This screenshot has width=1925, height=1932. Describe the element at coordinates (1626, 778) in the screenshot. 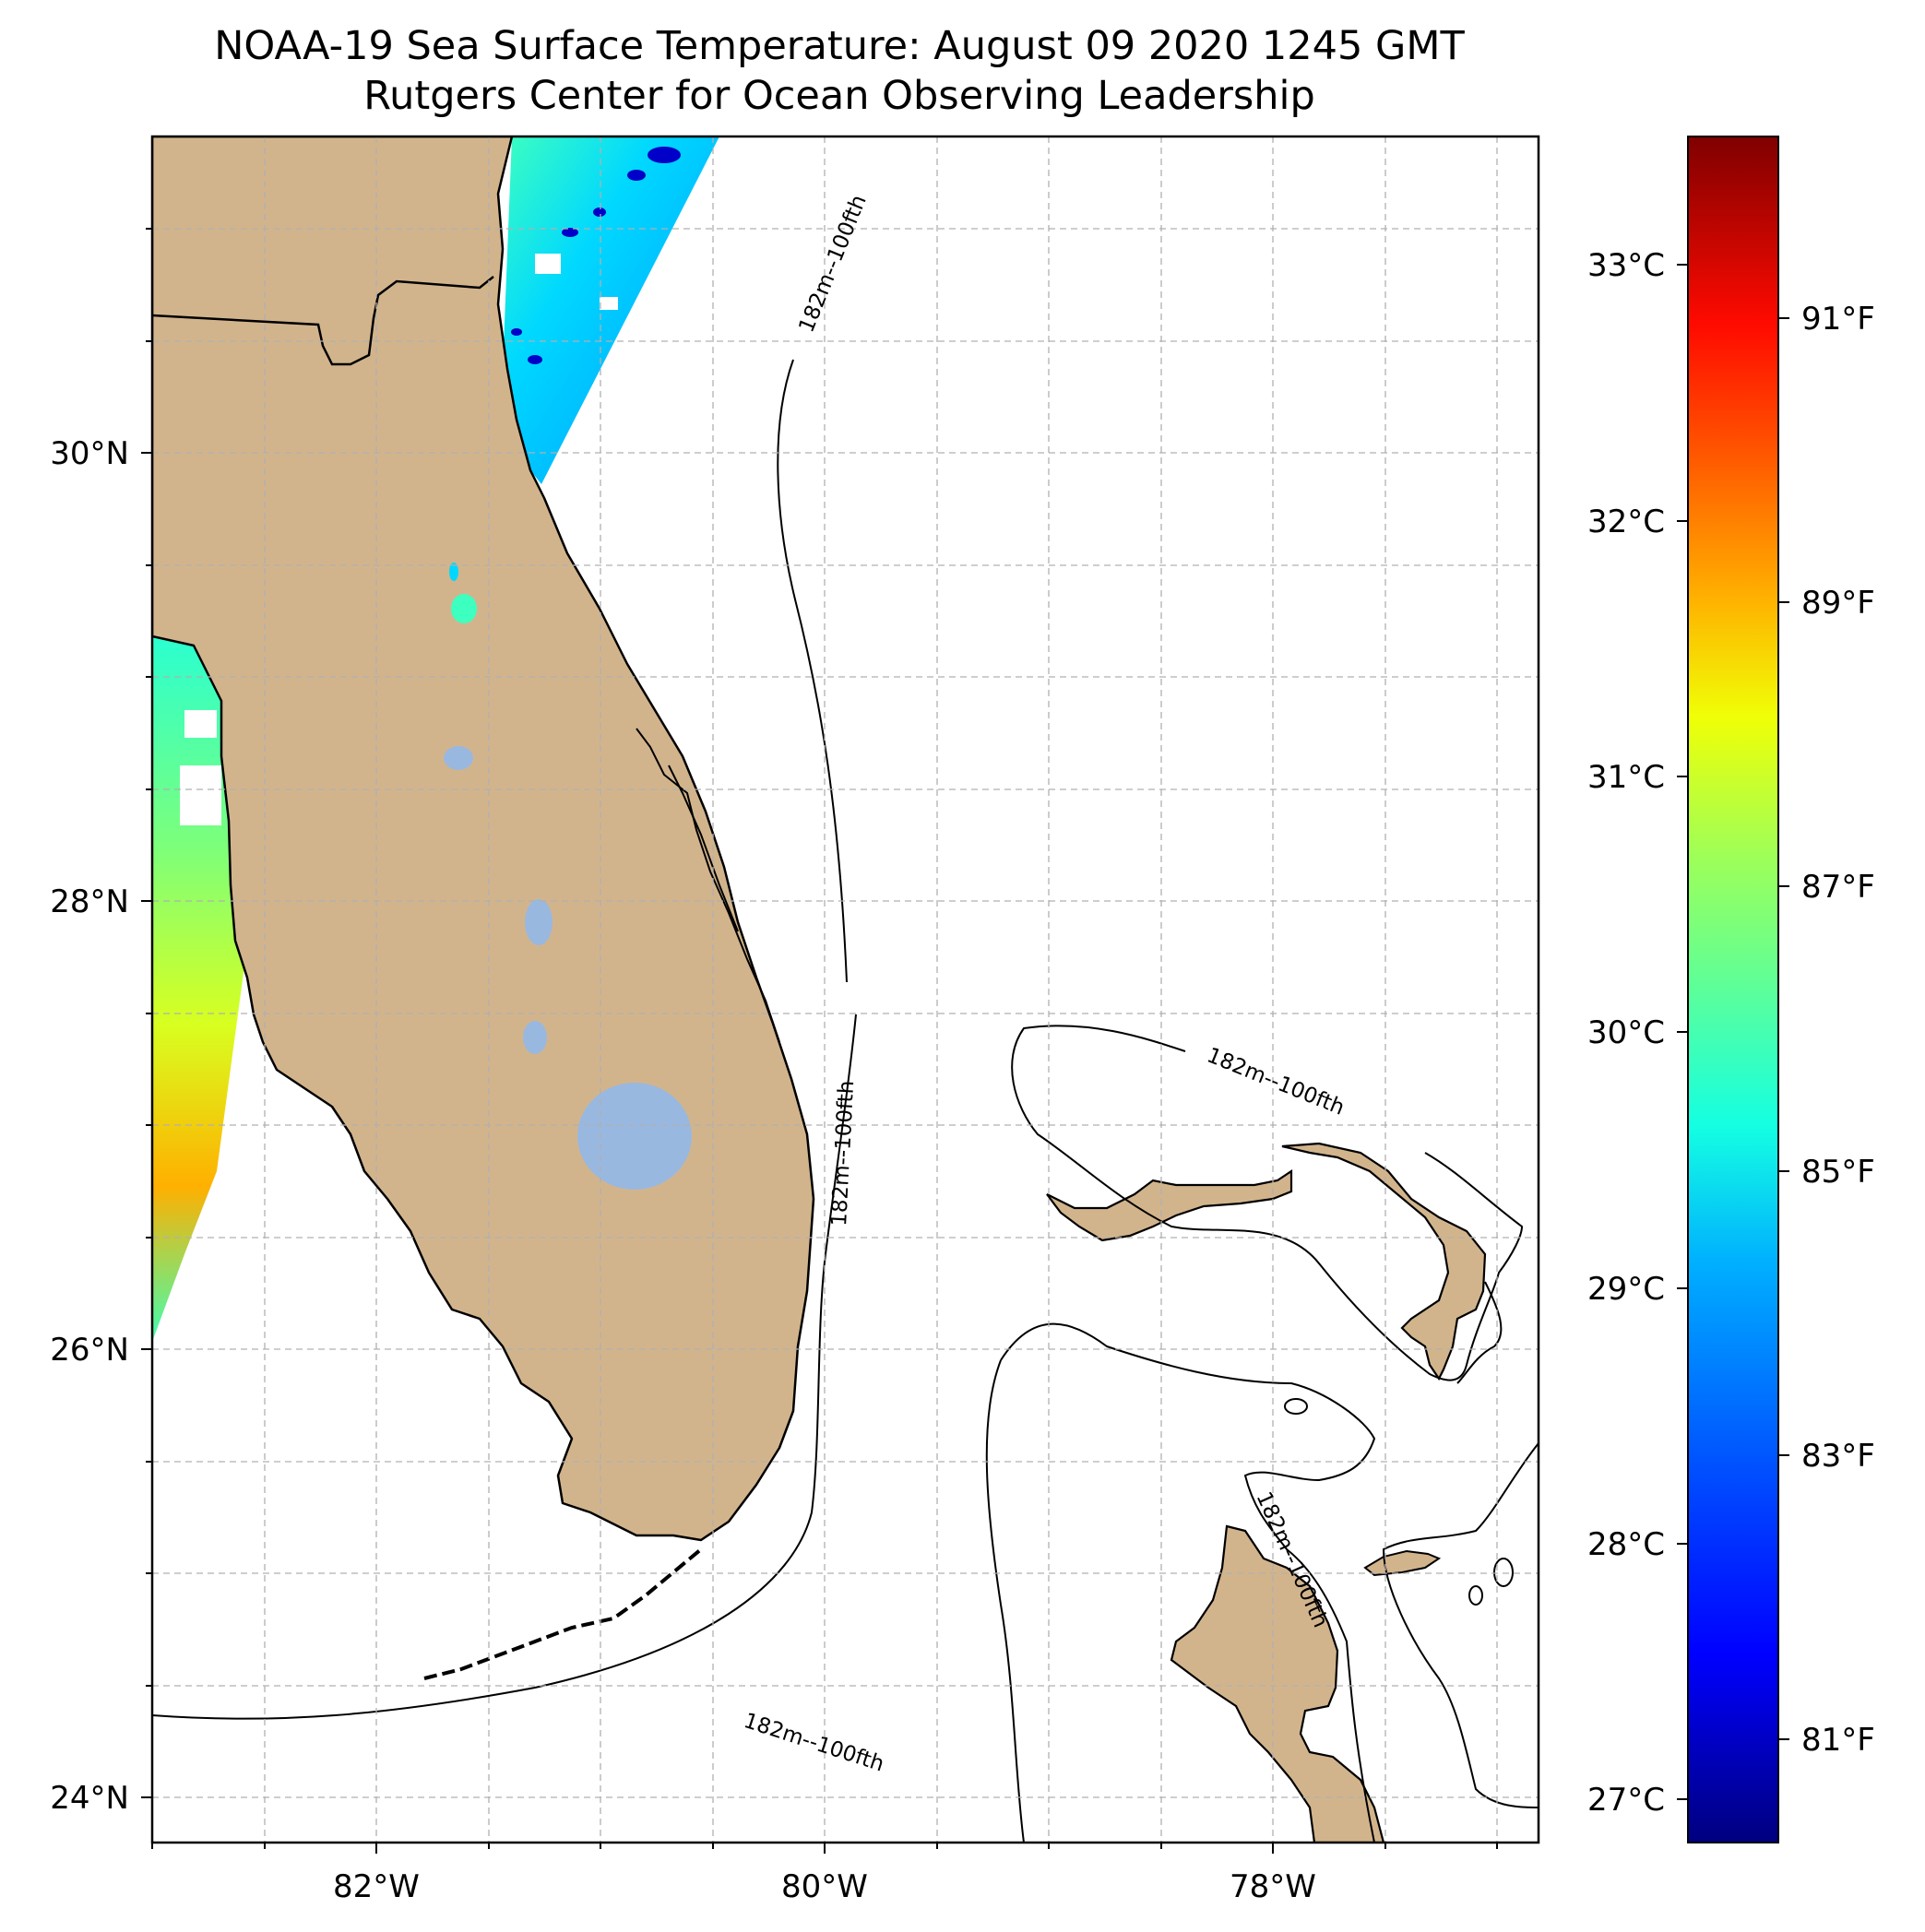

I see `celsius-tick-label: 31°C` at that location.